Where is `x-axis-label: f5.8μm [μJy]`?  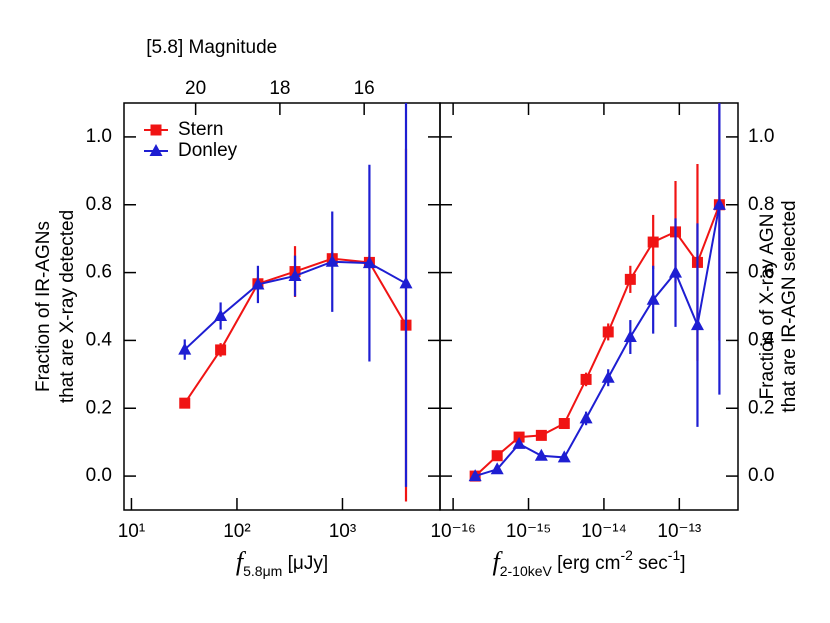 x-axis-label: f5.8μm [μJy] is located at coordinates (282, 563).